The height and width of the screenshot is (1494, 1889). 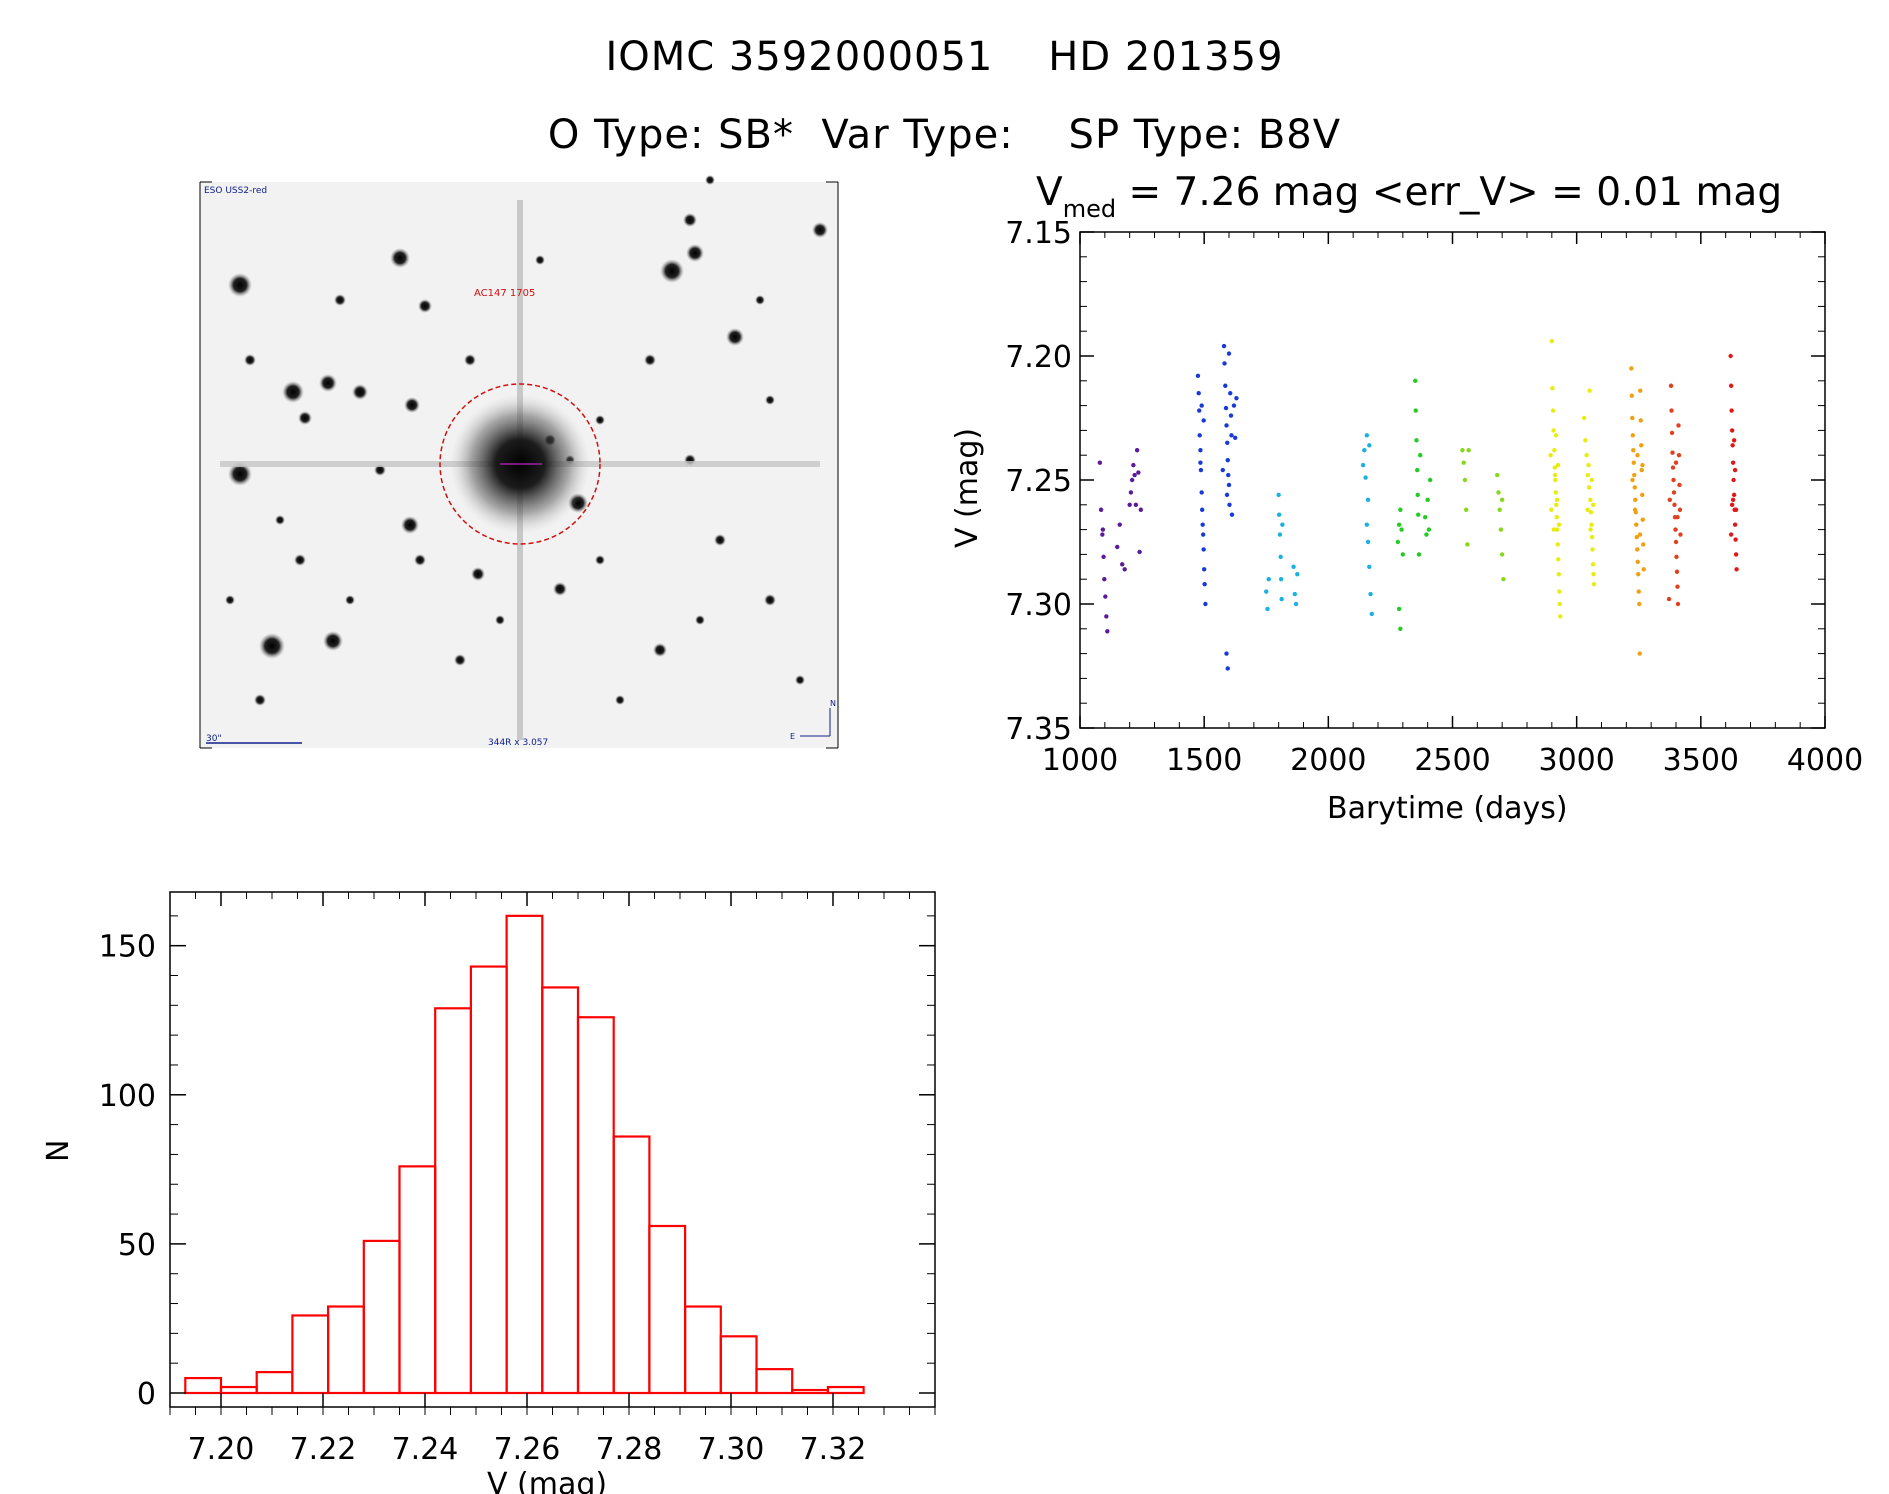 I want to click on lightcurve-ylabel: V (mag), so click(x=967, y=488).